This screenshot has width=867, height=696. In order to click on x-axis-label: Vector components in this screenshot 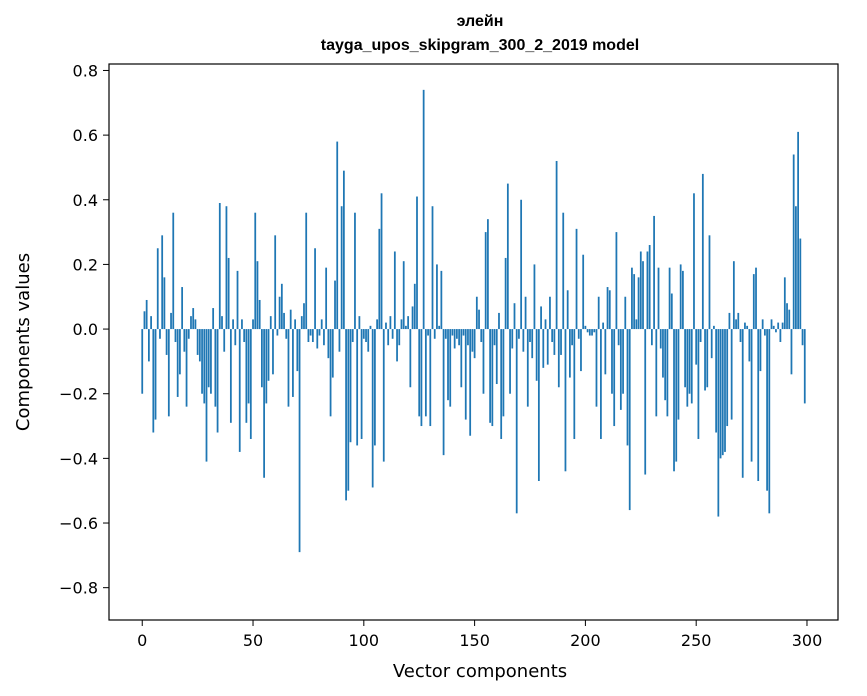, I will do `click(480, 671)`.